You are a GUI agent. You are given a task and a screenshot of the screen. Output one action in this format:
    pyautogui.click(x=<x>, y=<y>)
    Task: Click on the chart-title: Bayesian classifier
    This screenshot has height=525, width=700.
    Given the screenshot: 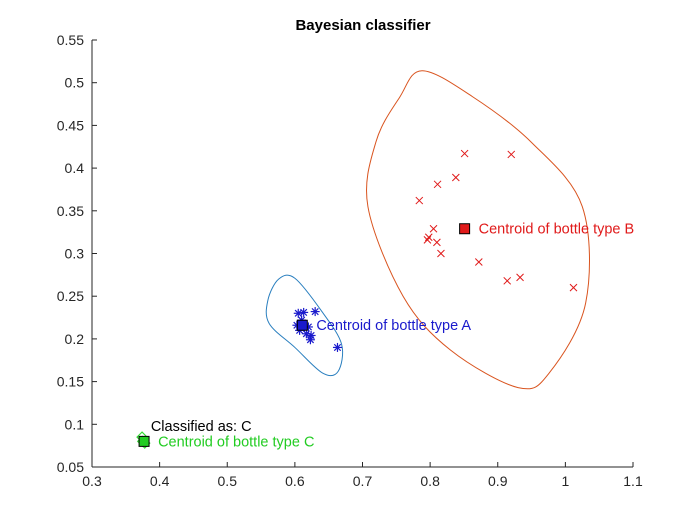 What is the action you would take?
    pyautogui.click(x=362, y=25)
    